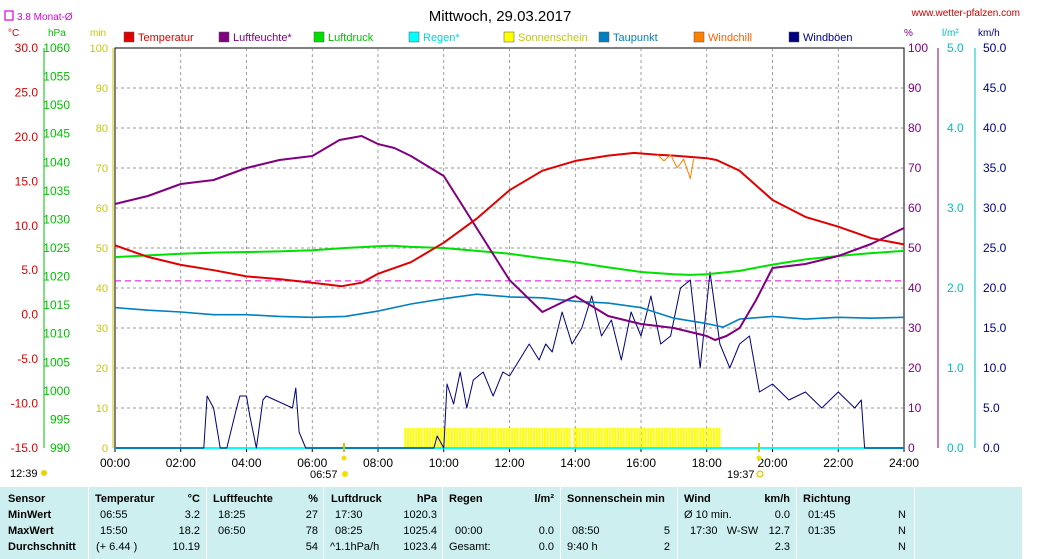  What do you see at coordinates (955, 448) in the screenshot?
I see `rain-tick-label: 0.0` at bounding box center [955, 448].